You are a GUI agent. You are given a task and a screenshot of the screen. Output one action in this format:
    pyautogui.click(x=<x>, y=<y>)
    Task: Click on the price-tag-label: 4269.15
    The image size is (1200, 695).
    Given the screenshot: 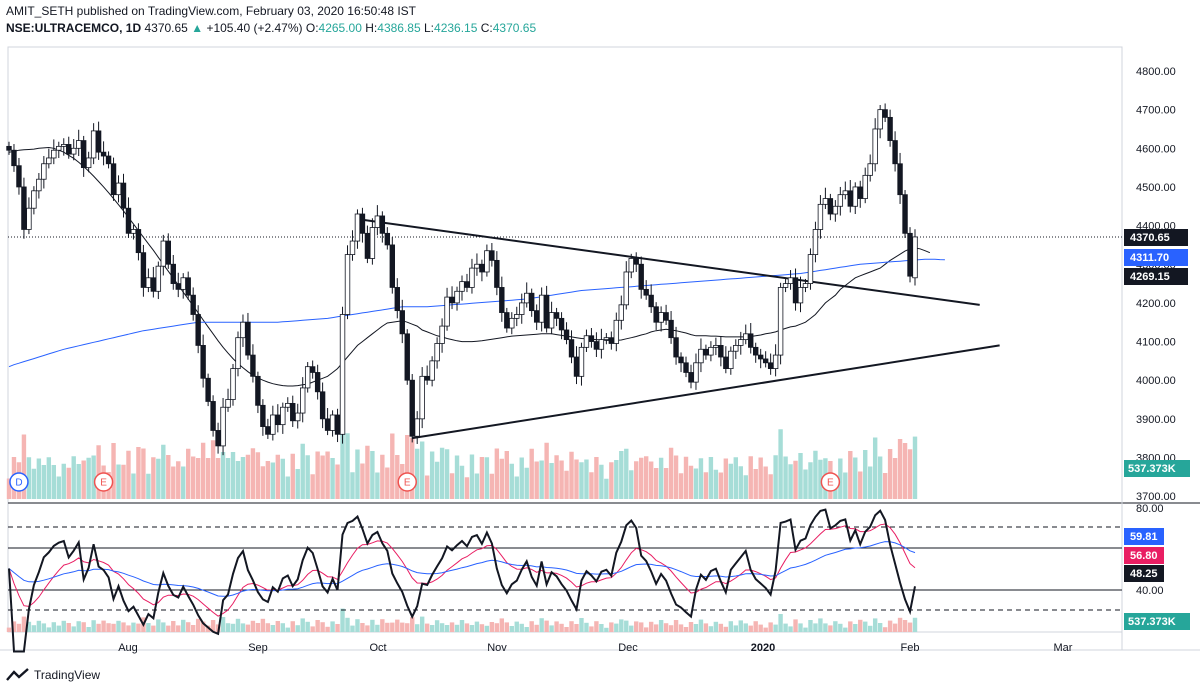 What is the action you would take?
    pyautogui.click(x=1150, y=277)
    